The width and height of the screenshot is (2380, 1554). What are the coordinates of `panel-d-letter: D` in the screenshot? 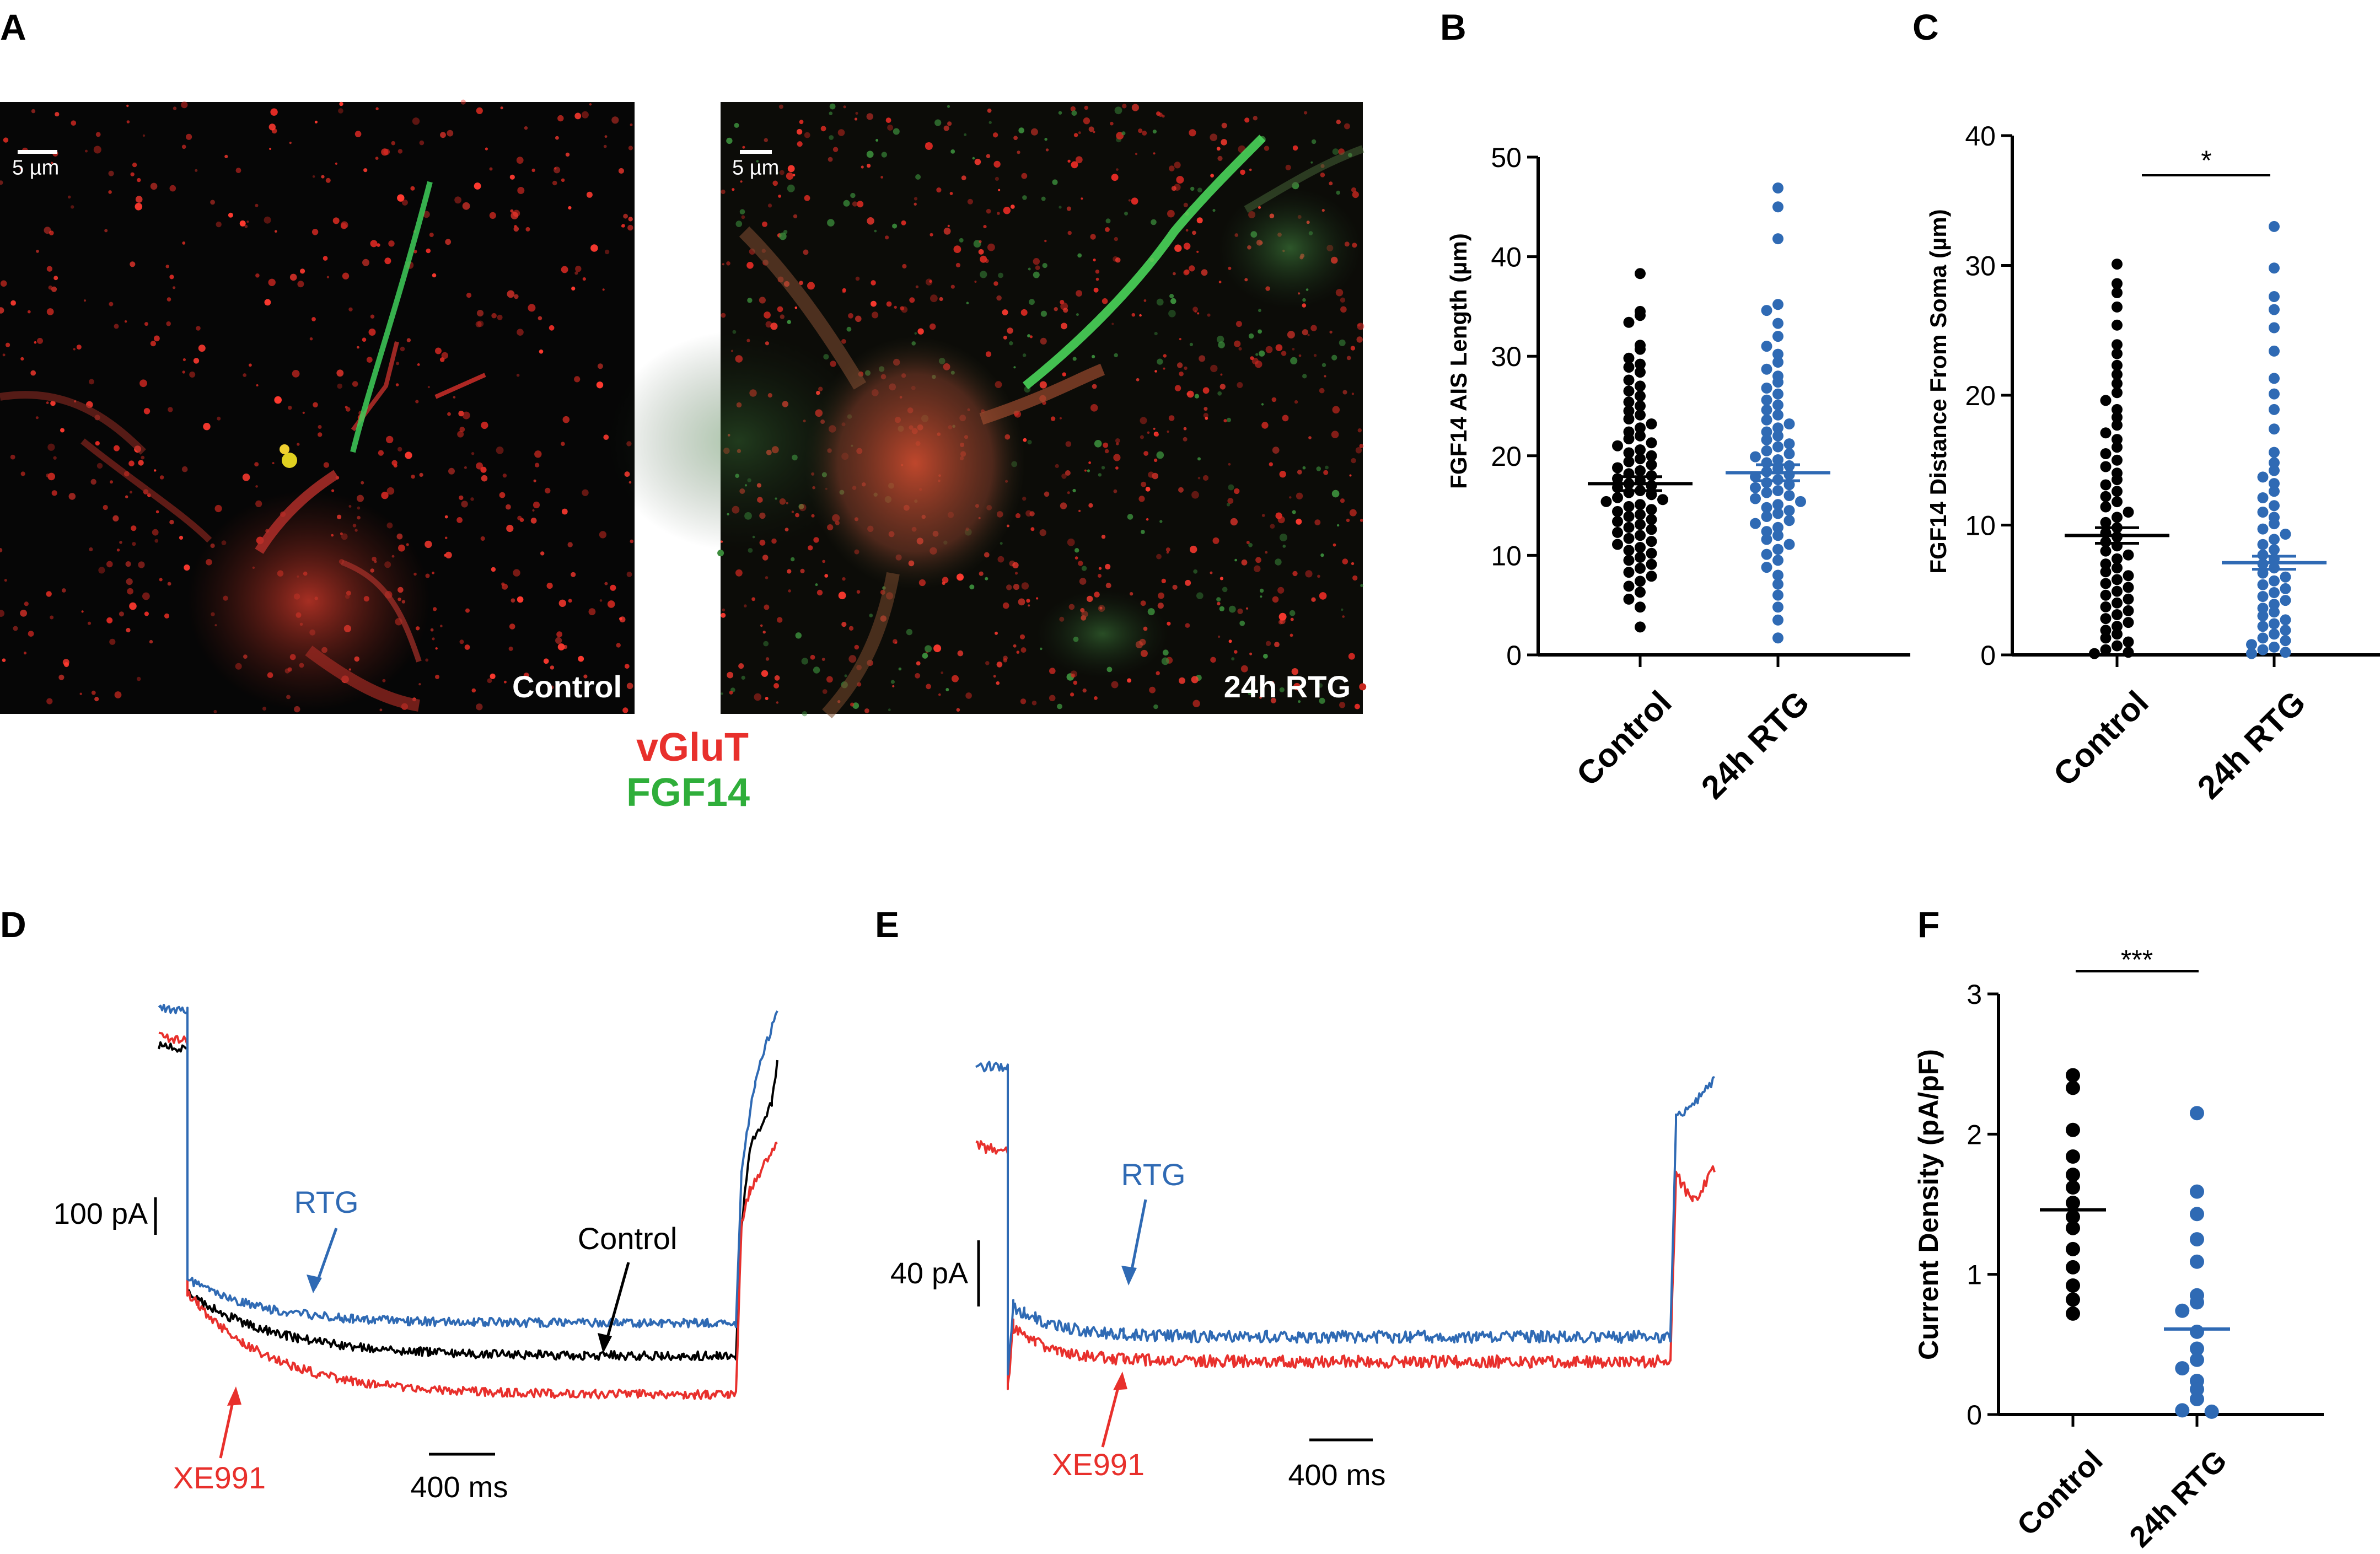 It's located at (13, 924).